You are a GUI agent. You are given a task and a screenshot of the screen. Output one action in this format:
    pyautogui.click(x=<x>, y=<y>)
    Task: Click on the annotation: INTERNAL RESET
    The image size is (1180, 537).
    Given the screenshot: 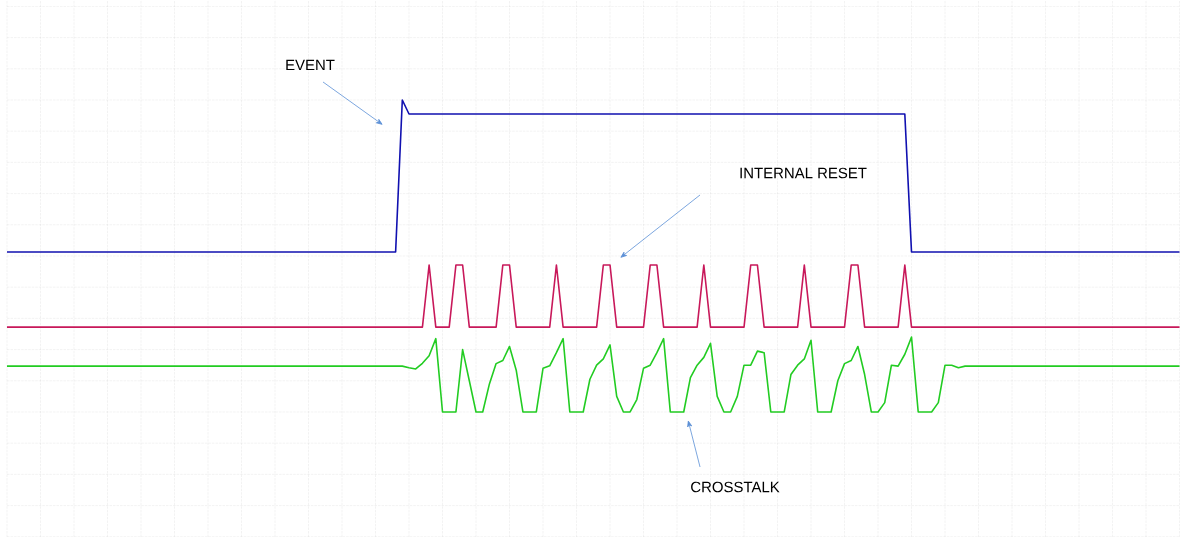 What is the action you would take?
    pyautogui.click(x=803, y=173)
    